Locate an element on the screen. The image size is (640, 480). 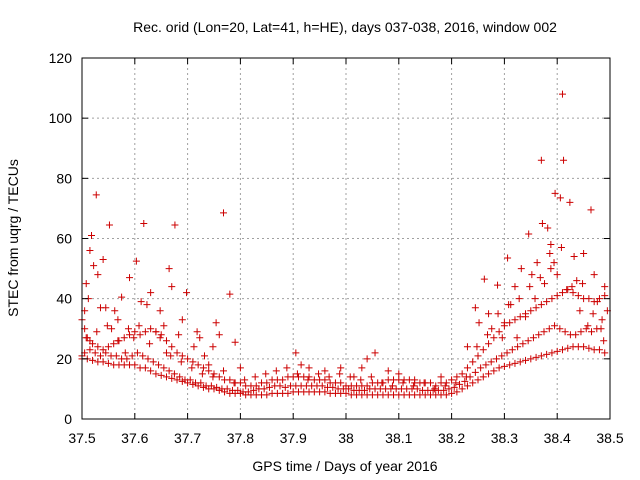
x-tick-label: 38.3 is located at coordinates (504, 438).